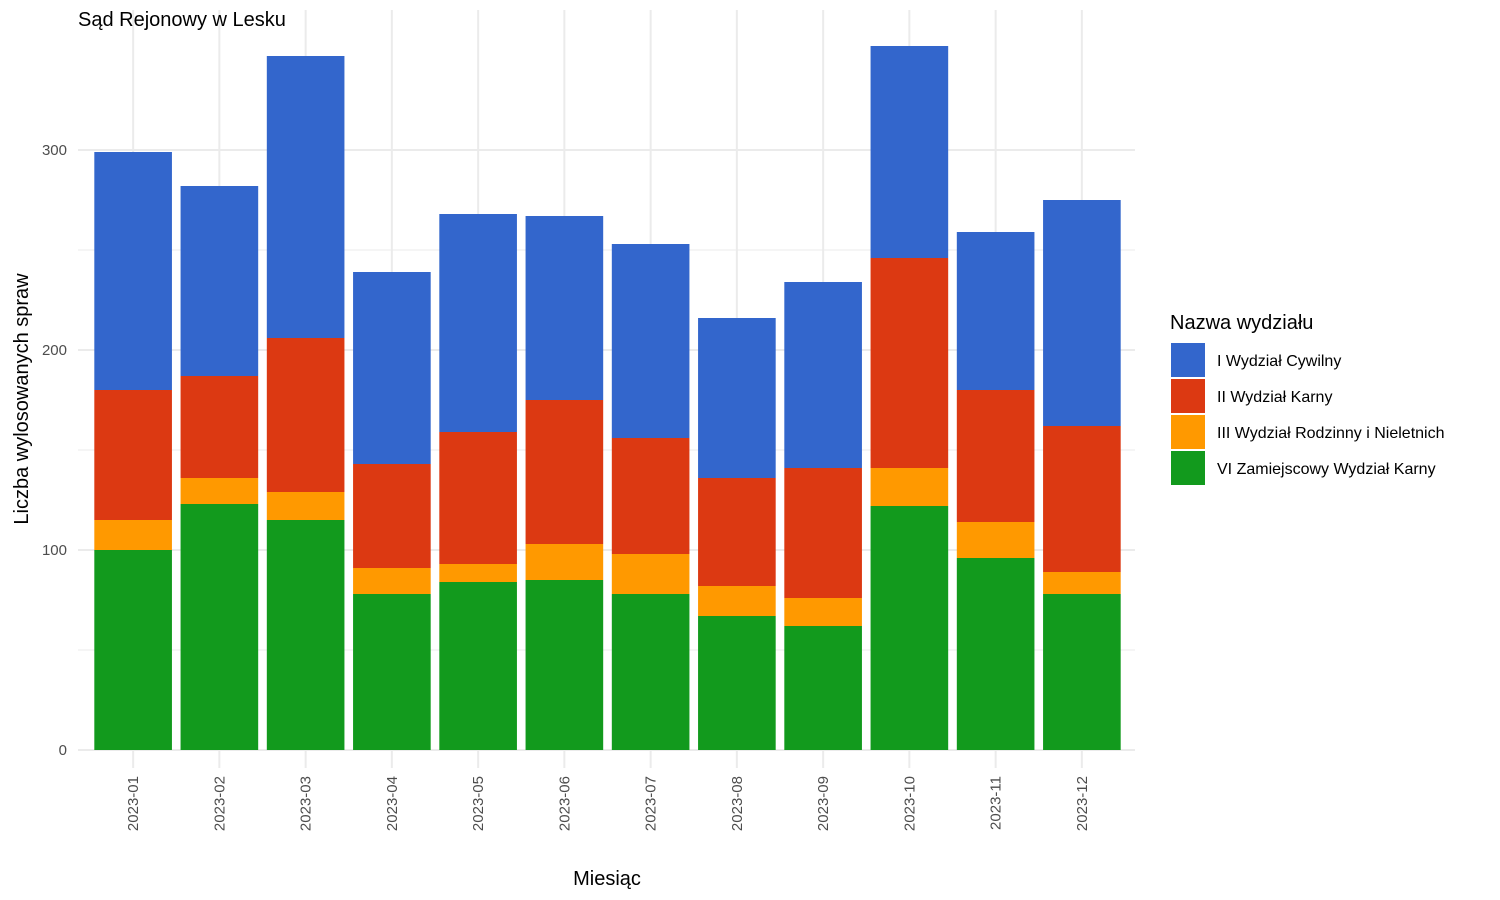  Describe the element at coordinates (564, 803) in the screenshot. I see `x-tick-label: 2023-06` at that location.